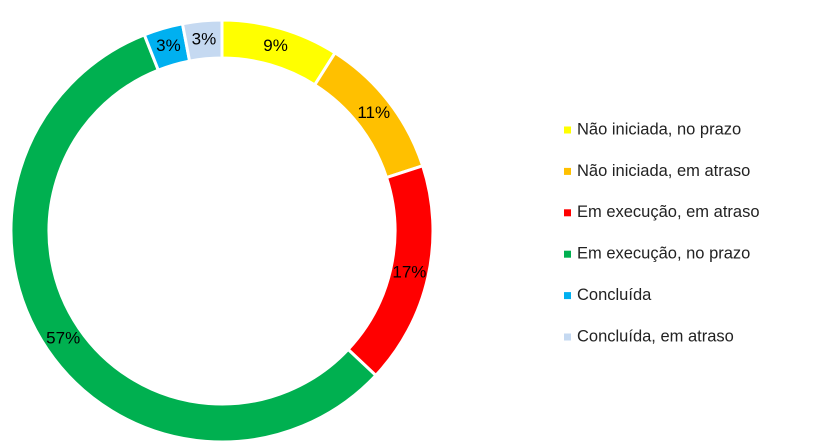 The width and height of the screenshot is (838, 441). Describe the element at coordinates (614, 295) in the screenshot. I see `legend-label: Concluída` at that location.